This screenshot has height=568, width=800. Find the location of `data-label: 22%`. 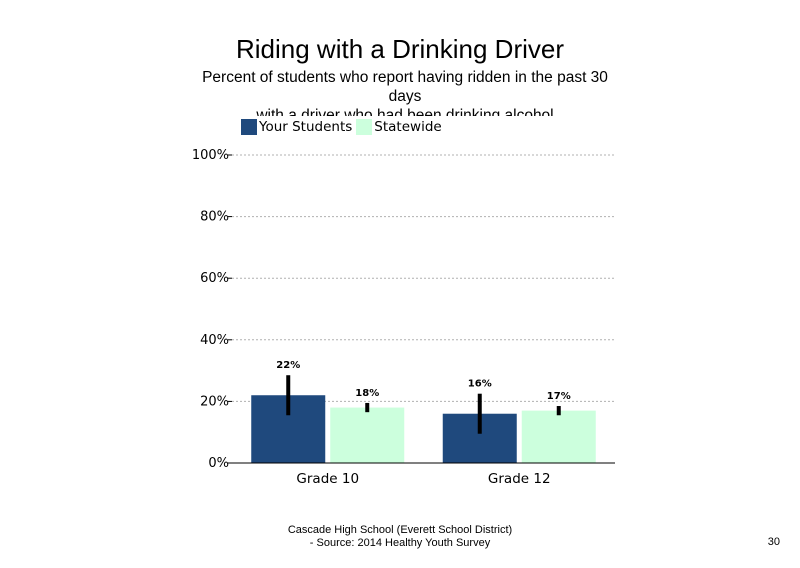

data-label: 22% is located at coordinates (288, 365).